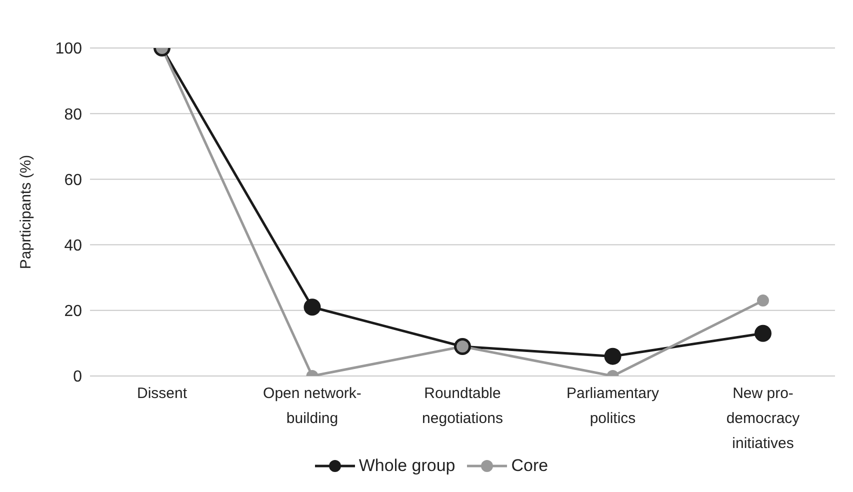 The image size is (853, 492). I want to click on legend-label: Whole group, so click(407, 466).